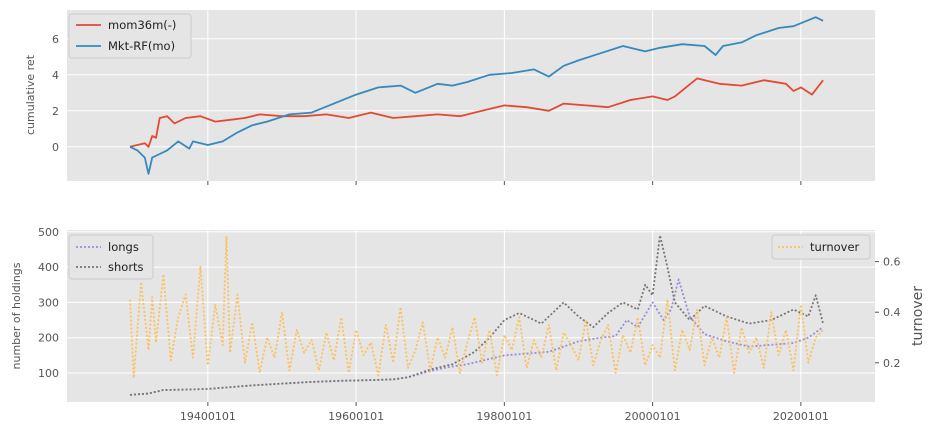 The width and height of the screenshot is (936, 436). I want to click on bottom-x-tick-4: 20200101, so click(801, 416).